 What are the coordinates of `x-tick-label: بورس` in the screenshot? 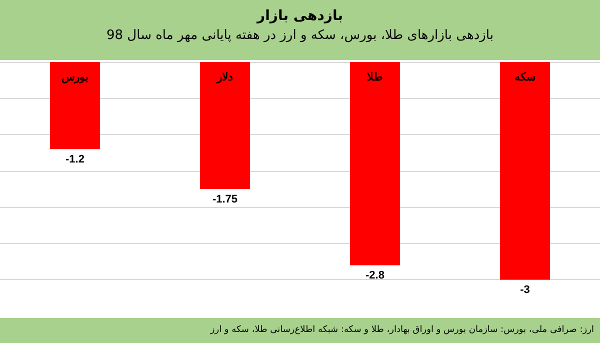 It's located at (75, 78).